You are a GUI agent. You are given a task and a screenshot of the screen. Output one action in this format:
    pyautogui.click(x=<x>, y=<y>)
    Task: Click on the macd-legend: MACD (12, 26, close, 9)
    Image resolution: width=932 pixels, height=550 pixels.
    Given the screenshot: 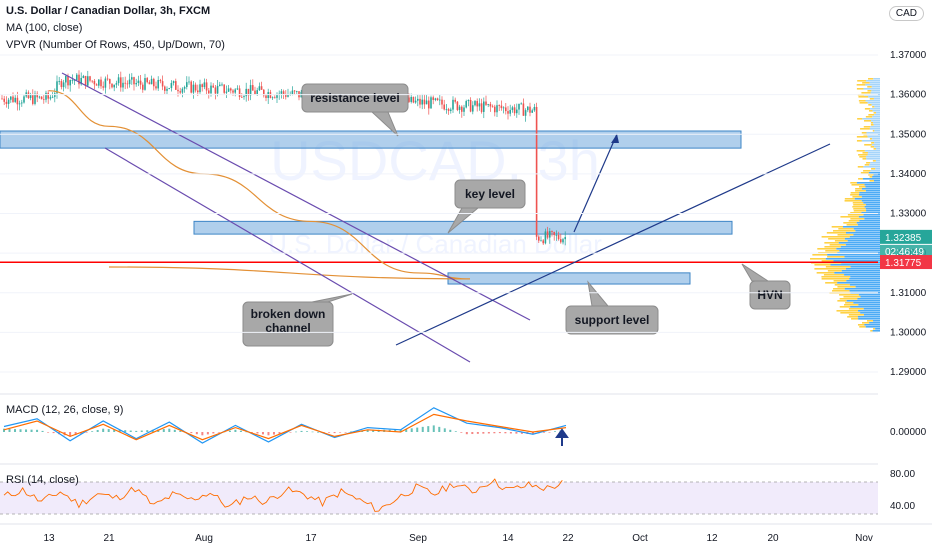 What is the action you would take?
    pyautogui.click(x=65, y=410)
    